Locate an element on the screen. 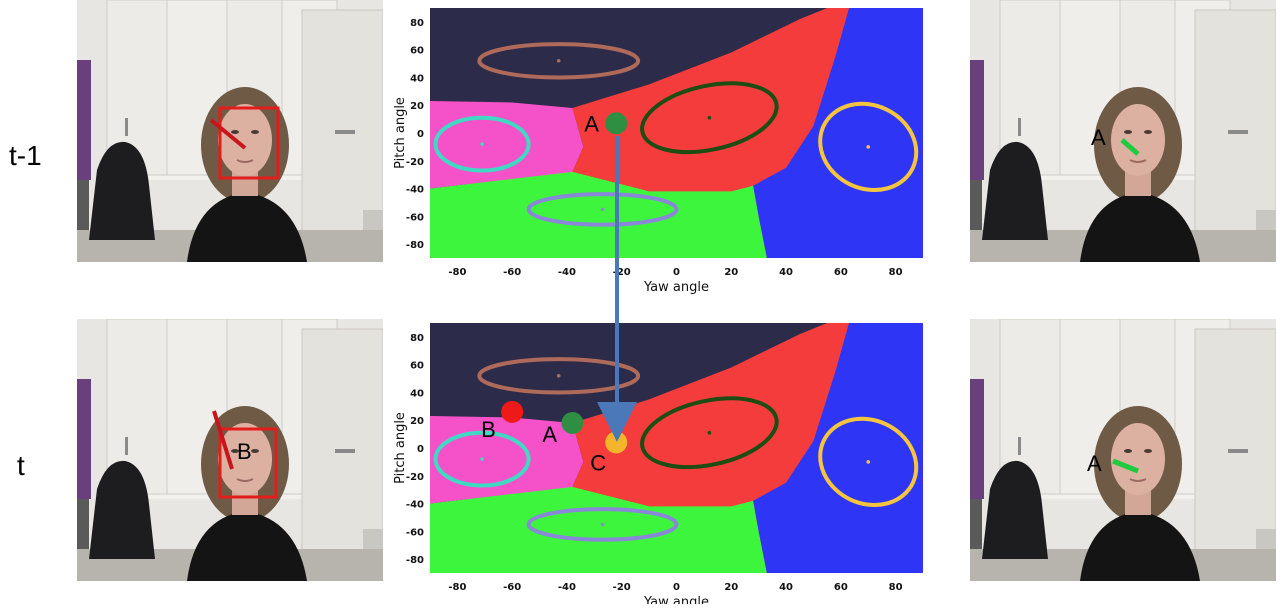 The width and height of the screenshot is (1287, 609). point-marker-b is located at coordinates (512, 411).